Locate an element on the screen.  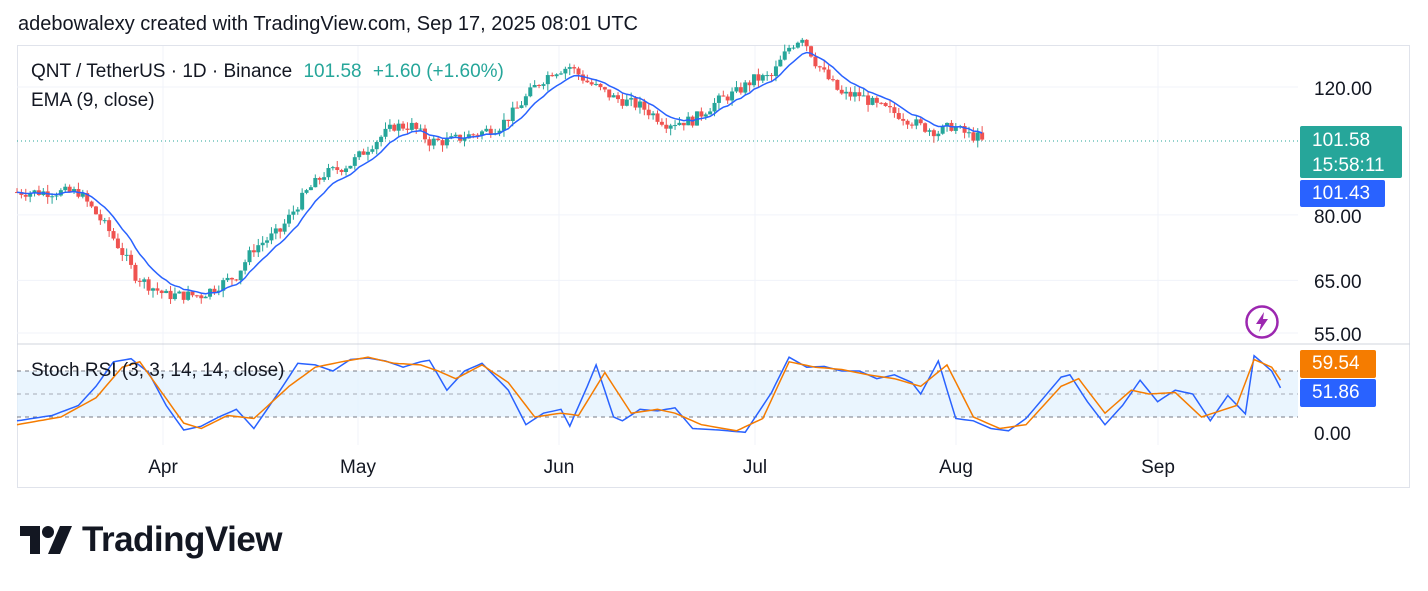
stoch-d-tag: 59.54 is located at coordinates (1338, 364).